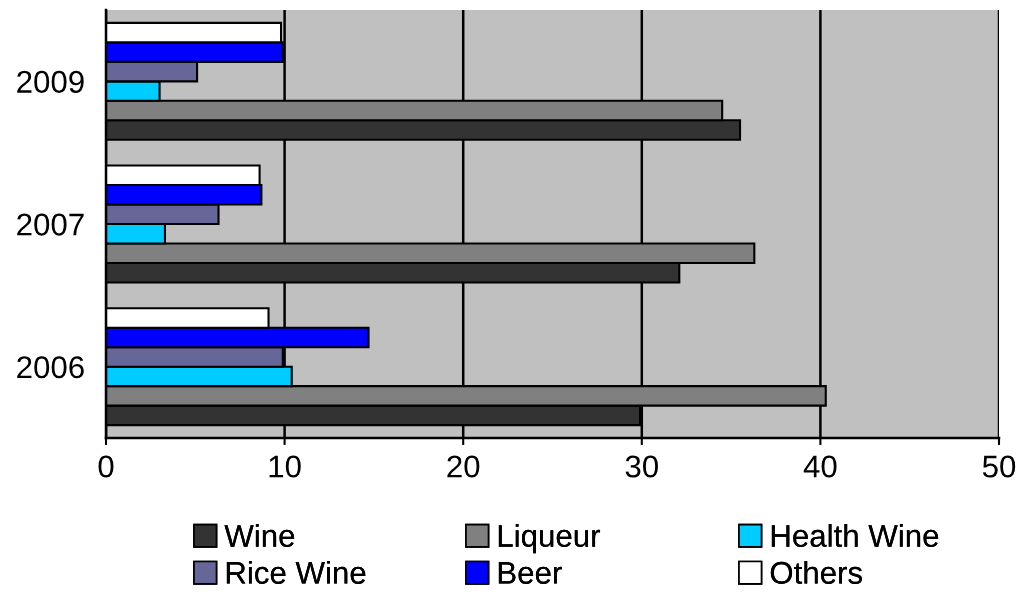  Describe the element at coordinates (50, 81) in the screenshot. I see `y-tick-label: 2009` at that location.